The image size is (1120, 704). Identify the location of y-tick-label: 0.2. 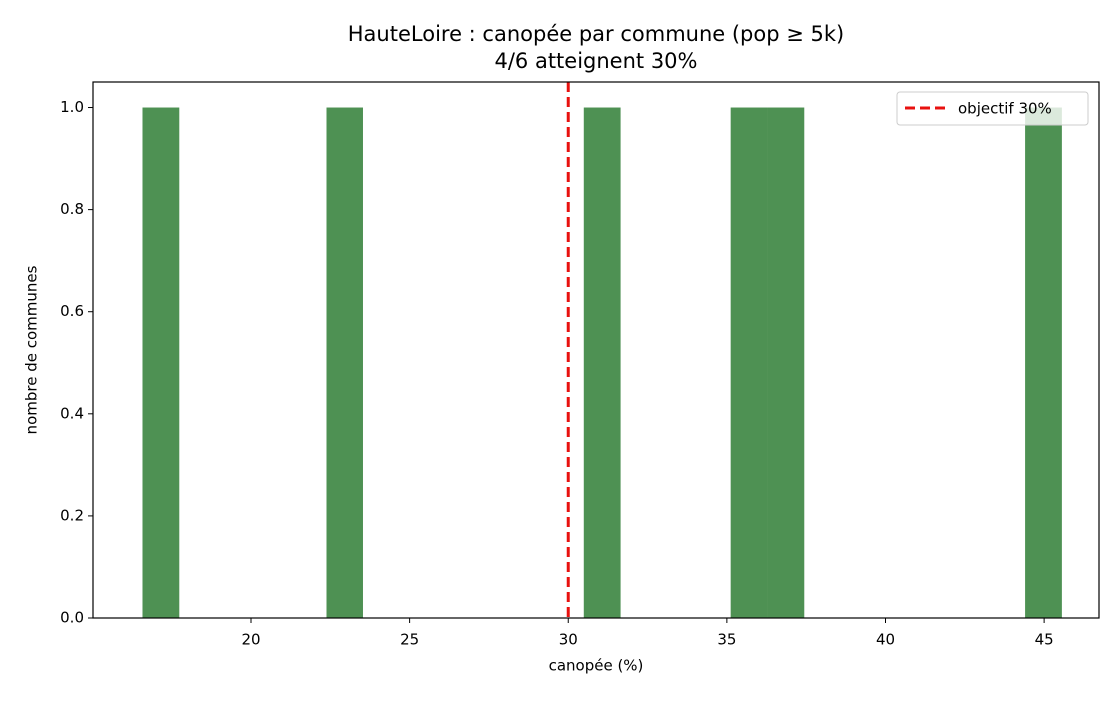
(72, 515).